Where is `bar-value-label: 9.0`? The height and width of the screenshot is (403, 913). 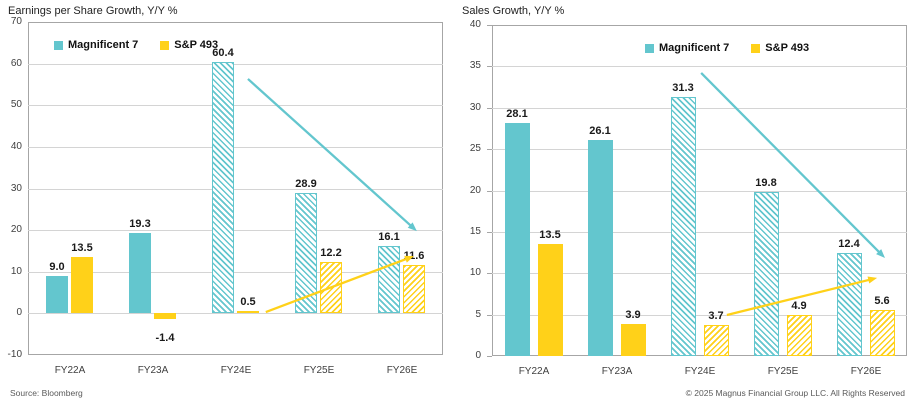
bar-value-label: 9.0 is located at coordinates (57, 267).